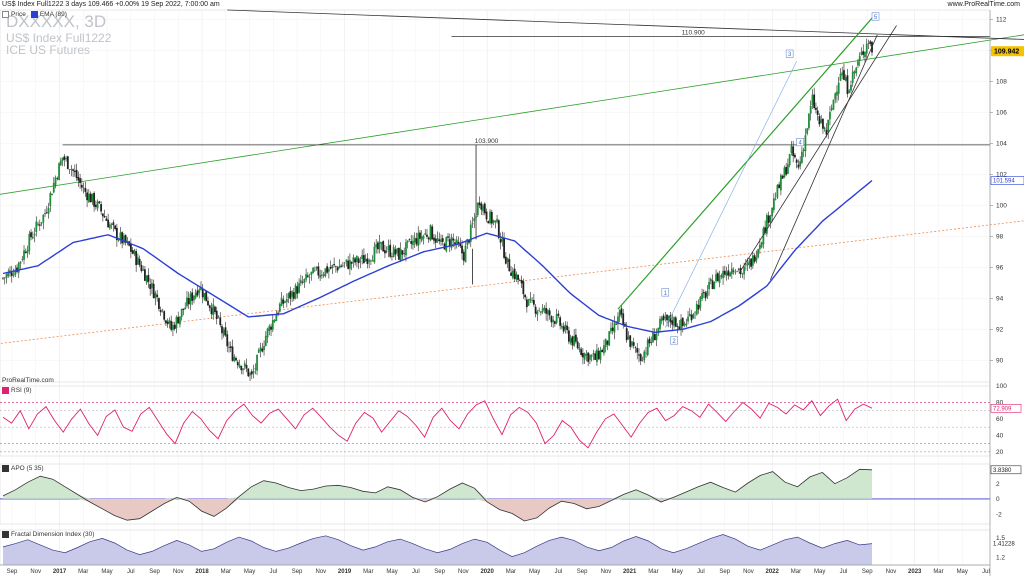 This screenshot has height=576, width=1024. I want to click on apo-value-badge, so click(1006, 470).